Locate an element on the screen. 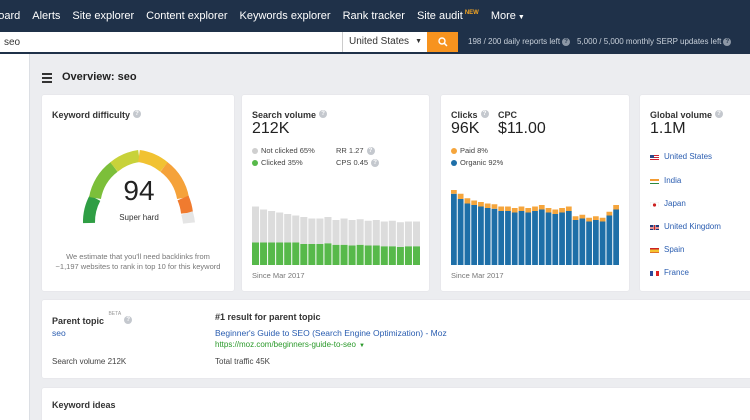 This screenshot has width=750, height=420. cps-metric: CPS 0.45? is located at coordinates (358, 163).